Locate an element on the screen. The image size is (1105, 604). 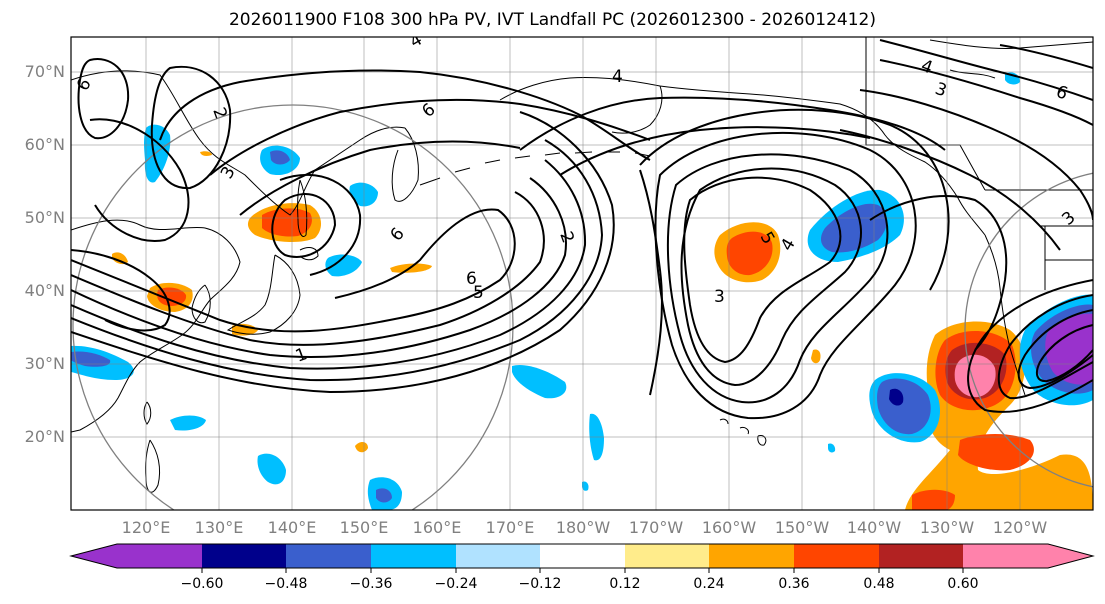
lon-label-170e: 170°E is located at coordinates (510, 527).